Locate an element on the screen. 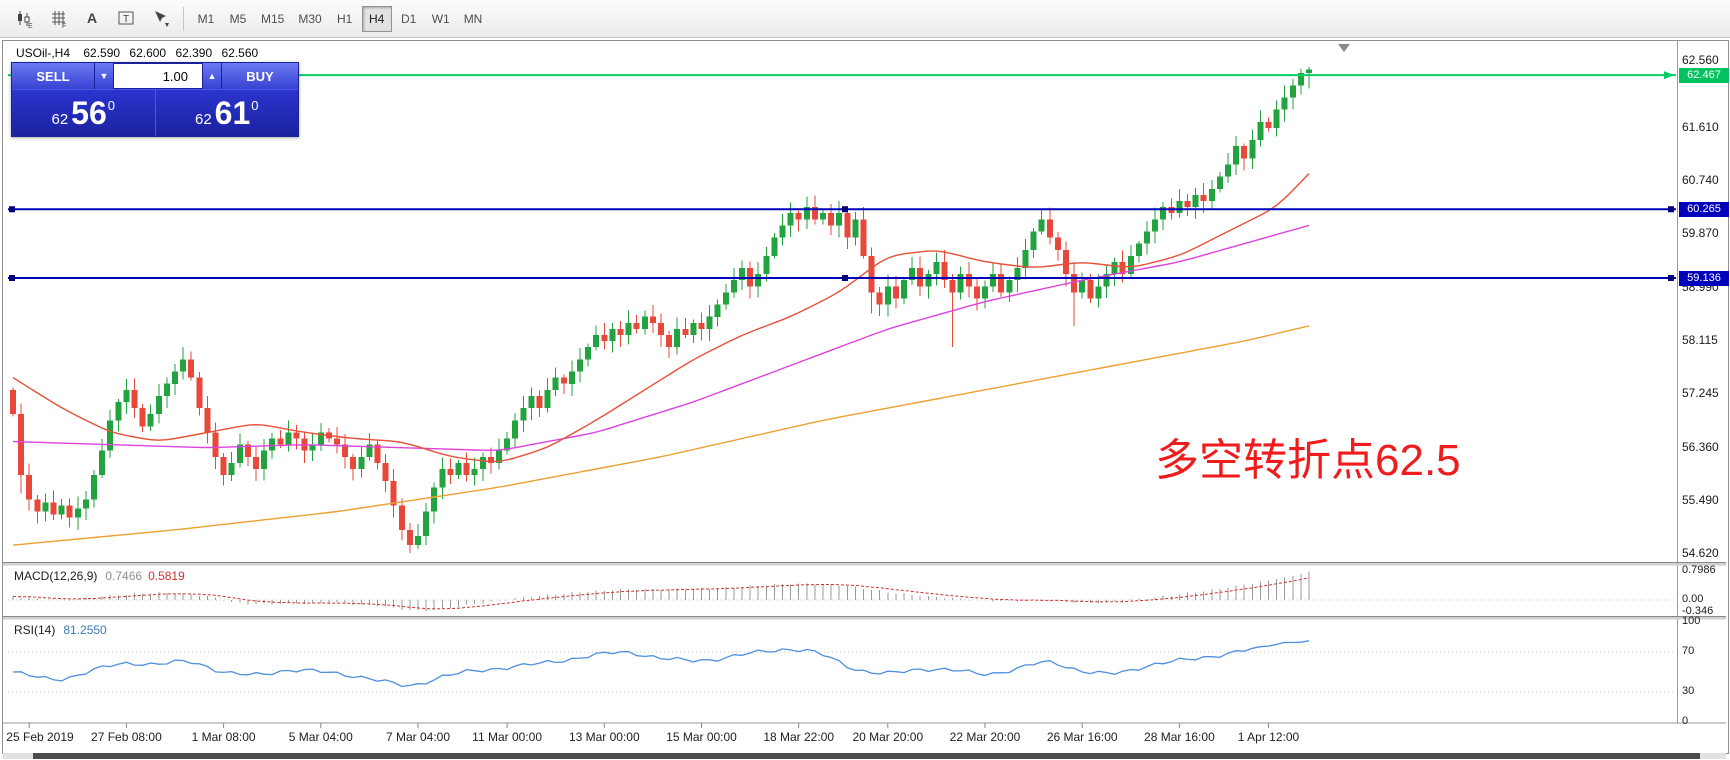 The width and height of the screenshot is (1730, 760). crosshair-icon is located at coordinates (160, 19).